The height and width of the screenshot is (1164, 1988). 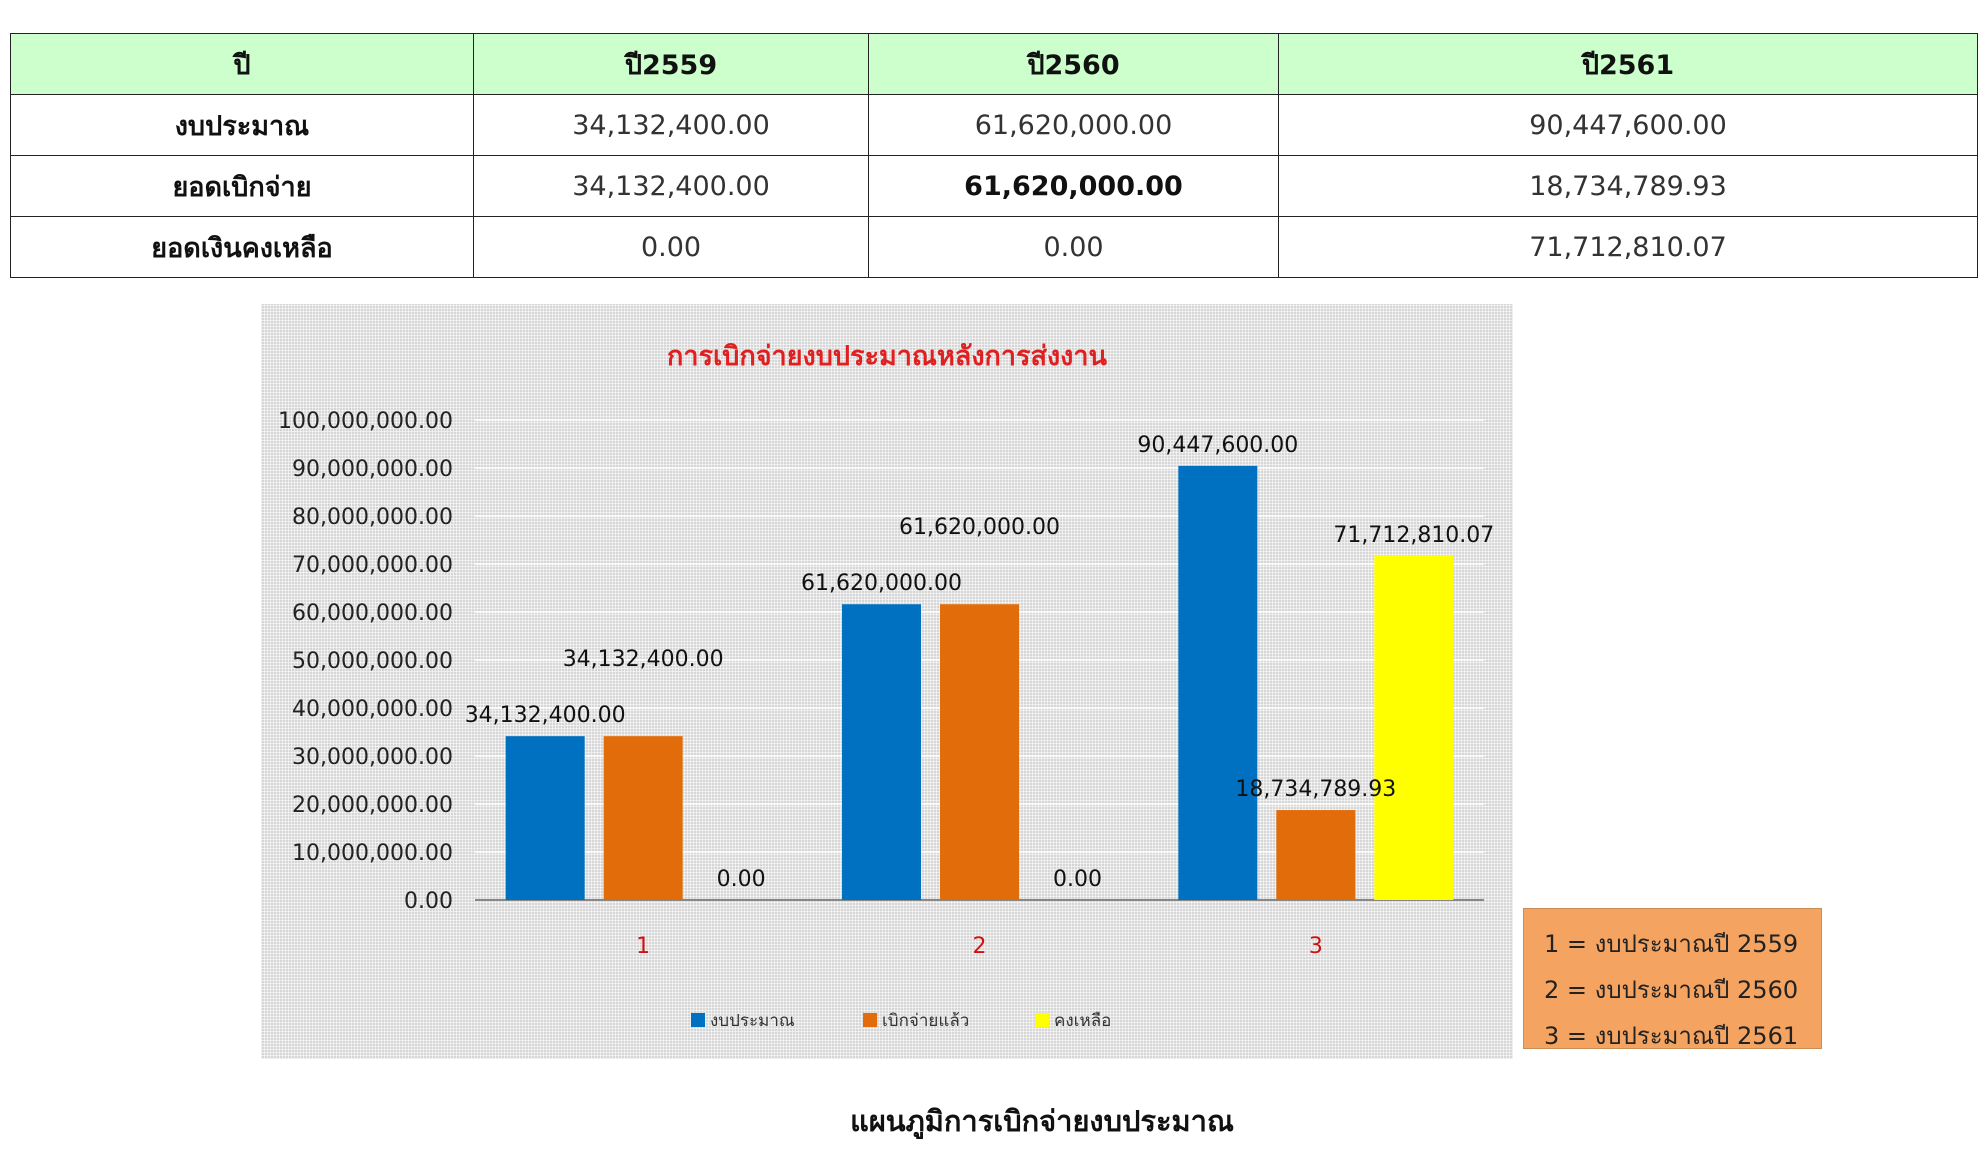 What do you see at coordinates (372, 757) in the screenshot?
I see `y-tick-label: 30,000,000.00` at bounding box center [372, 757].